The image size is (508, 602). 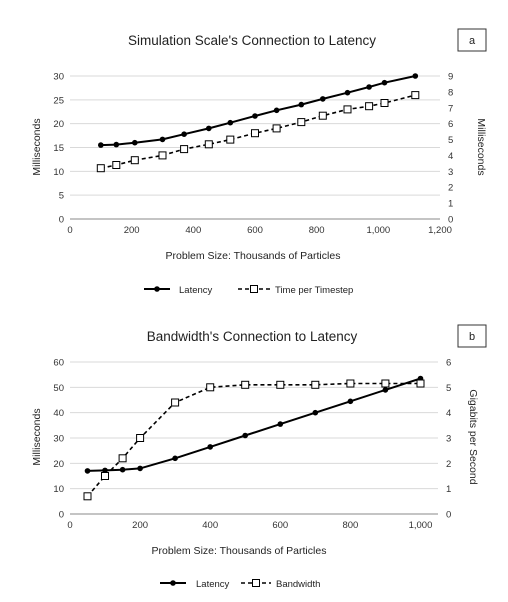 I want to click on y2-axis-label: Milliseconds, so click(x=481, y=146).